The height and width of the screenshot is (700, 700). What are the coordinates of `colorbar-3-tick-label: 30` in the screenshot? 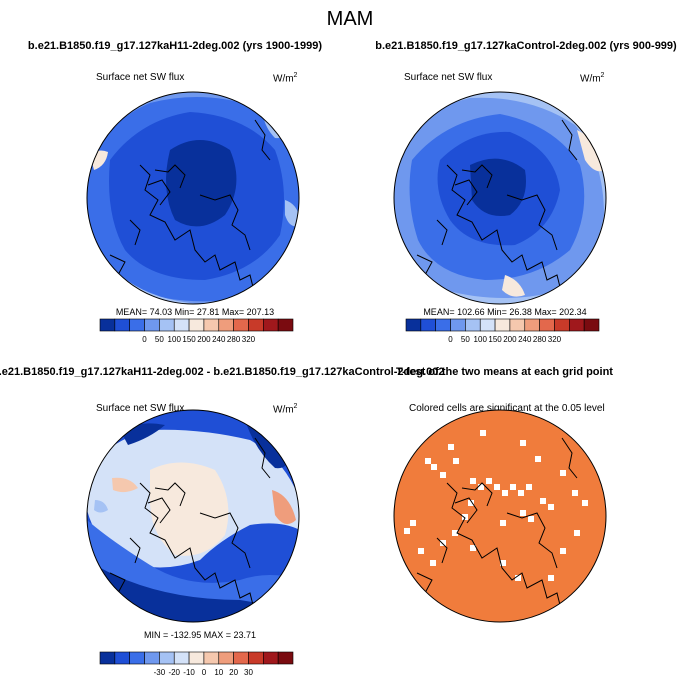 It's located at (248, 672).